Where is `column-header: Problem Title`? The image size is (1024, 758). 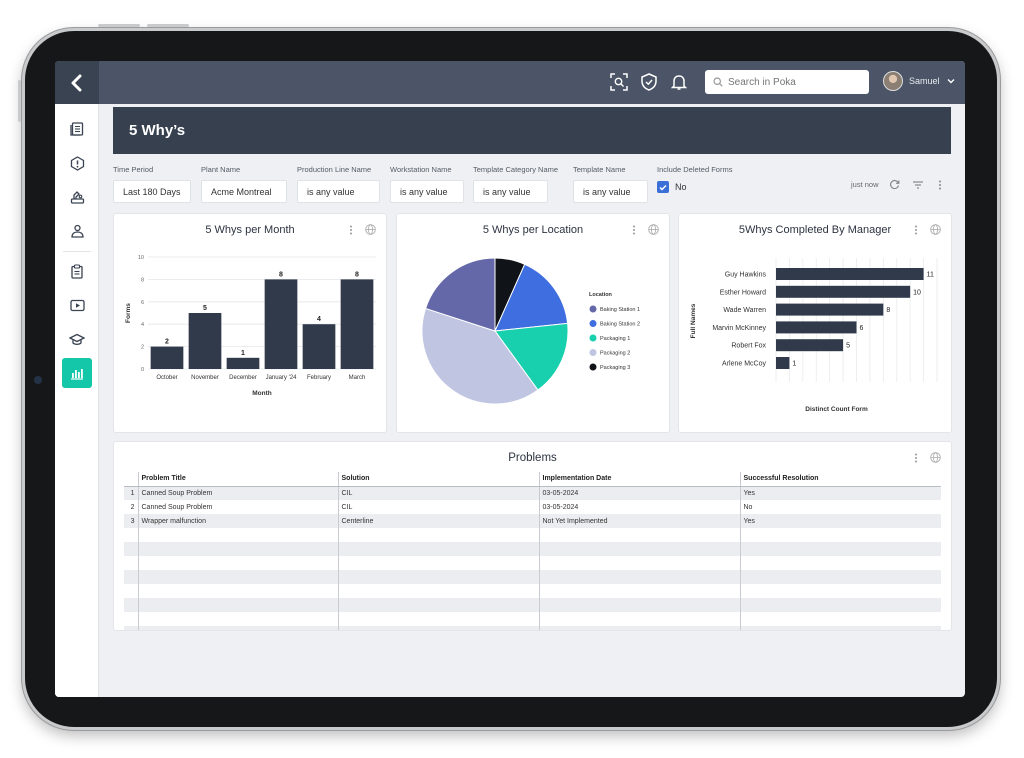 column-header: Problem Title is located at coordinates (237, 479).